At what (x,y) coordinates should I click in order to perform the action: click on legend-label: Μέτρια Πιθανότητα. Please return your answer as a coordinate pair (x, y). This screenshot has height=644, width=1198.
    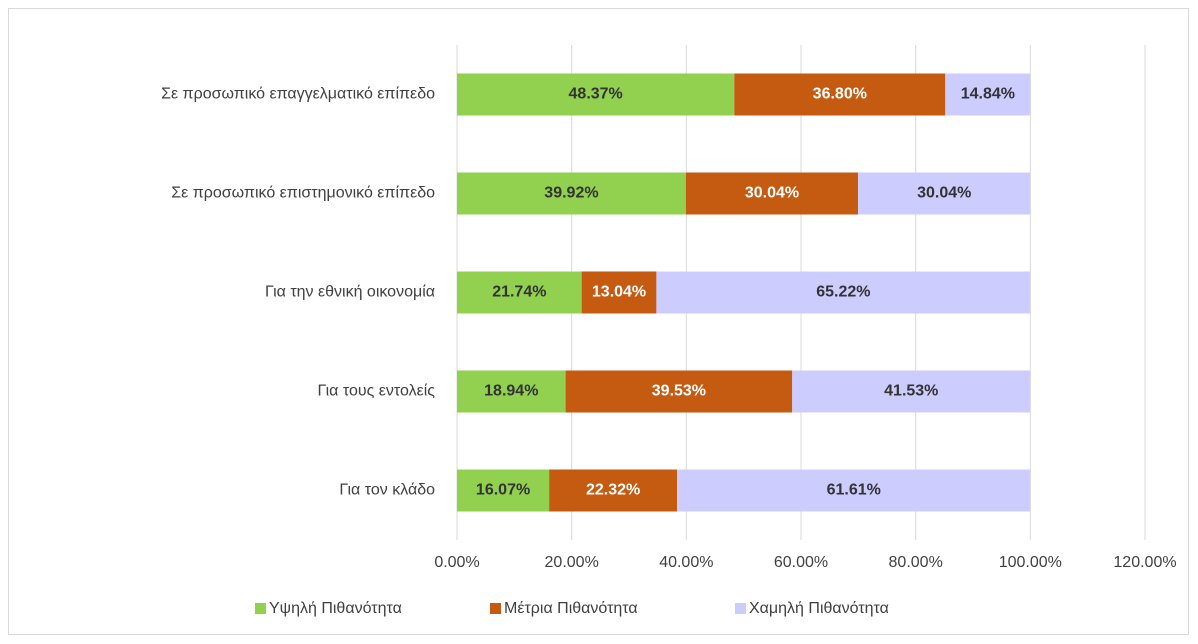
    Looking at the image, I should click on (571, 608).